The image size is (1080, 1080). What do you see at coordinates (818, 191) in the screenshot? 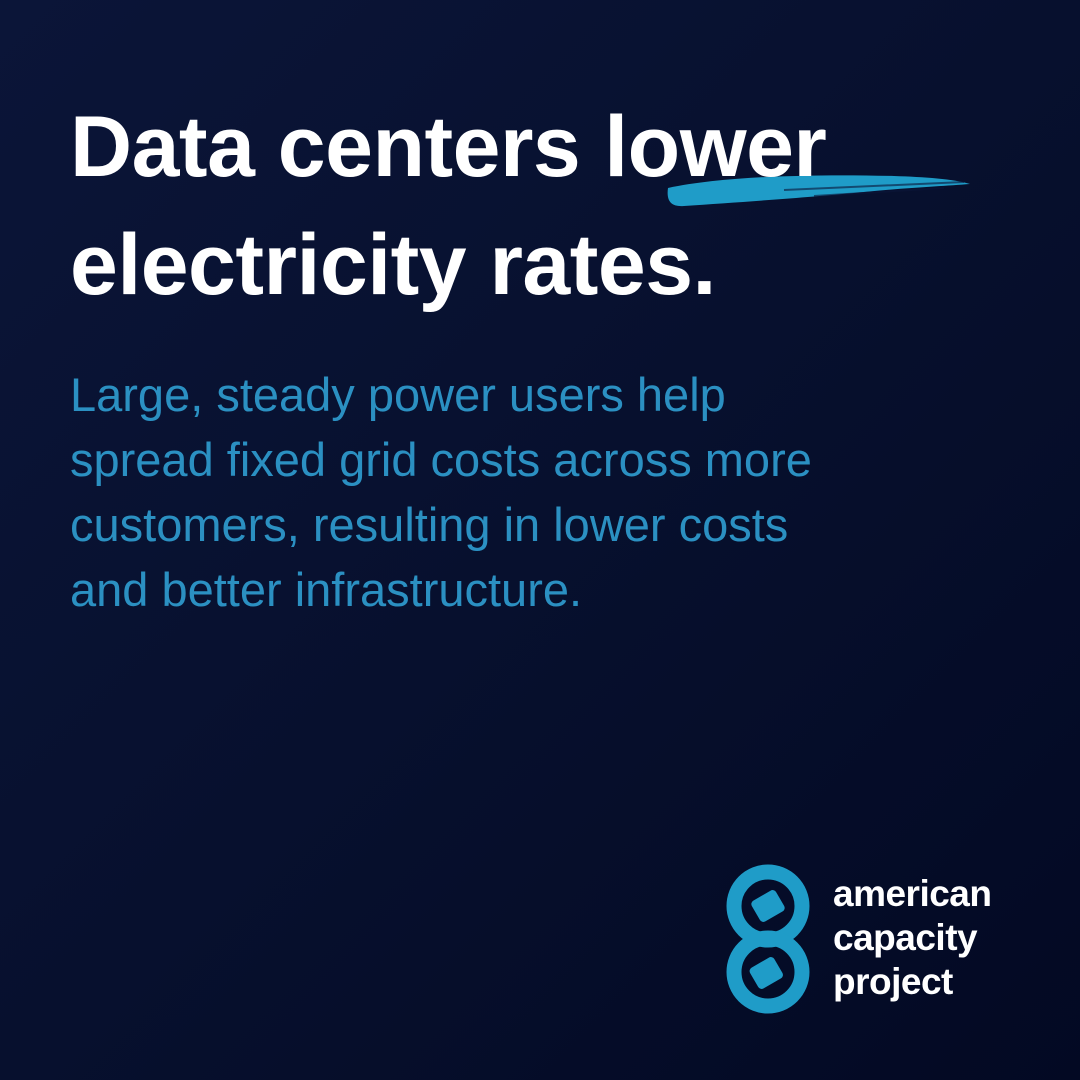
I see `brush-stroke` at bounding box center [818, 191].